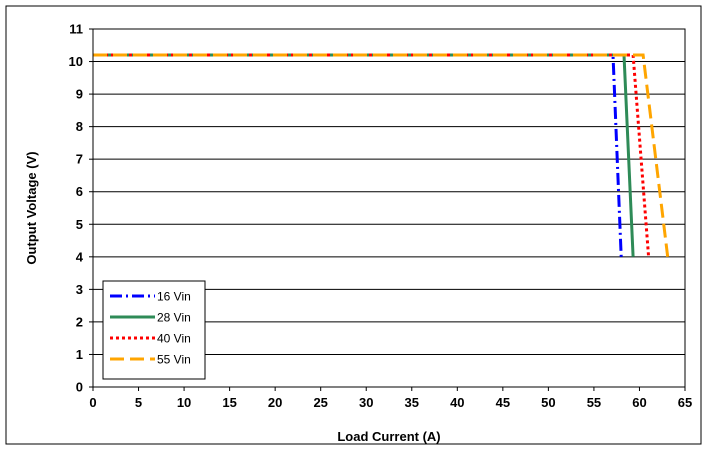  Describe the element at coordinates (76, 61) in the screenshot. I see `y-tick-label-10: 10` at that location.